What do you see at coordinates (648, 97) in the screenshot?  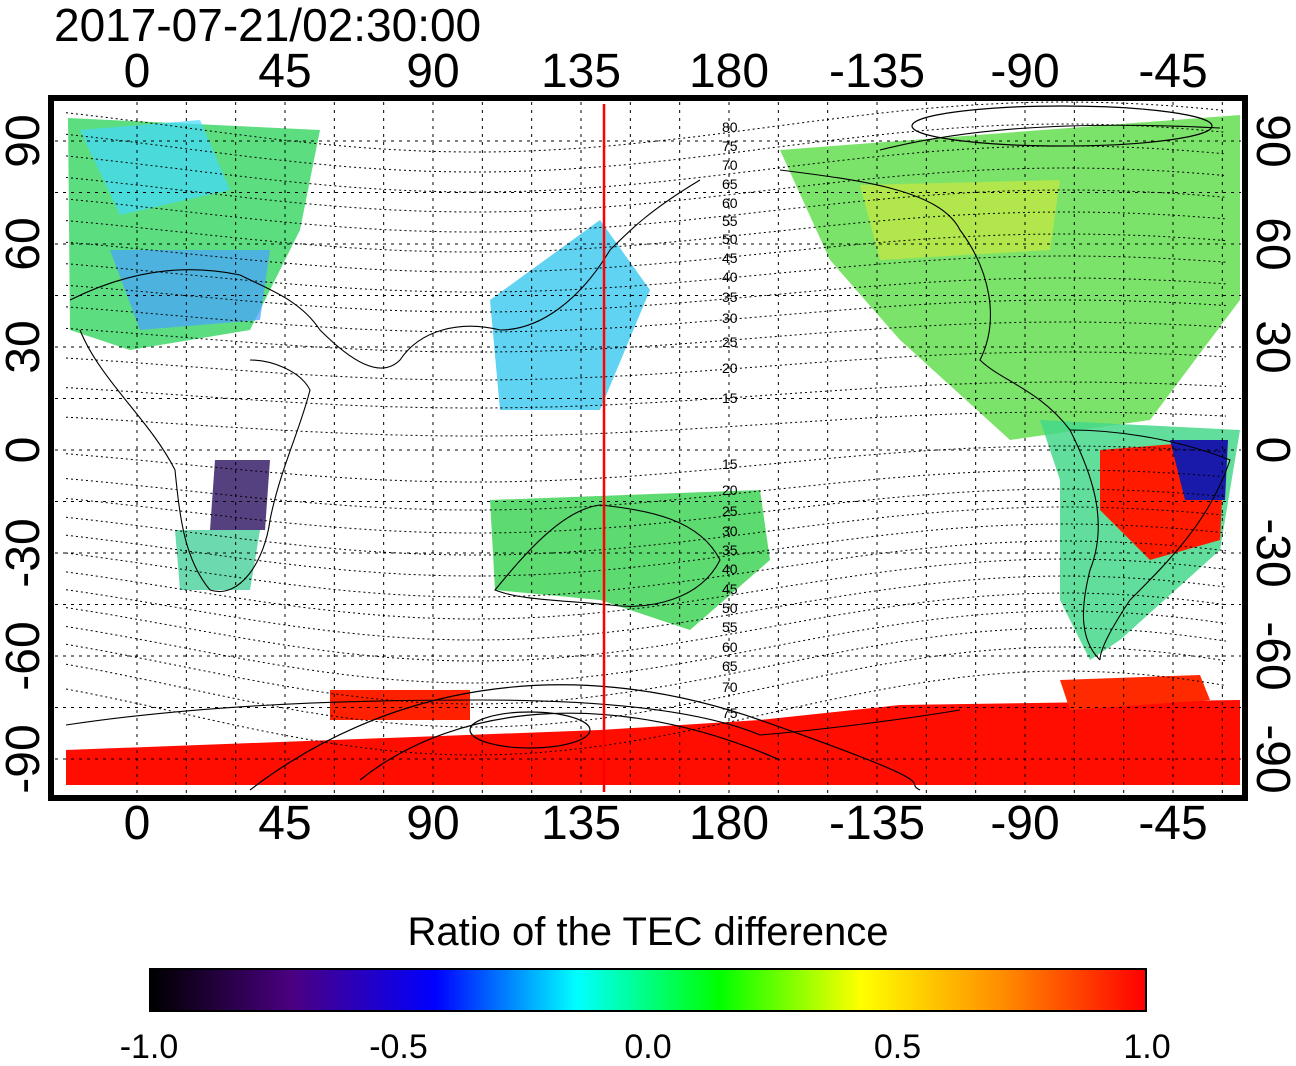 I see `map-frame-outer-top` at bounding box center [648, 97].